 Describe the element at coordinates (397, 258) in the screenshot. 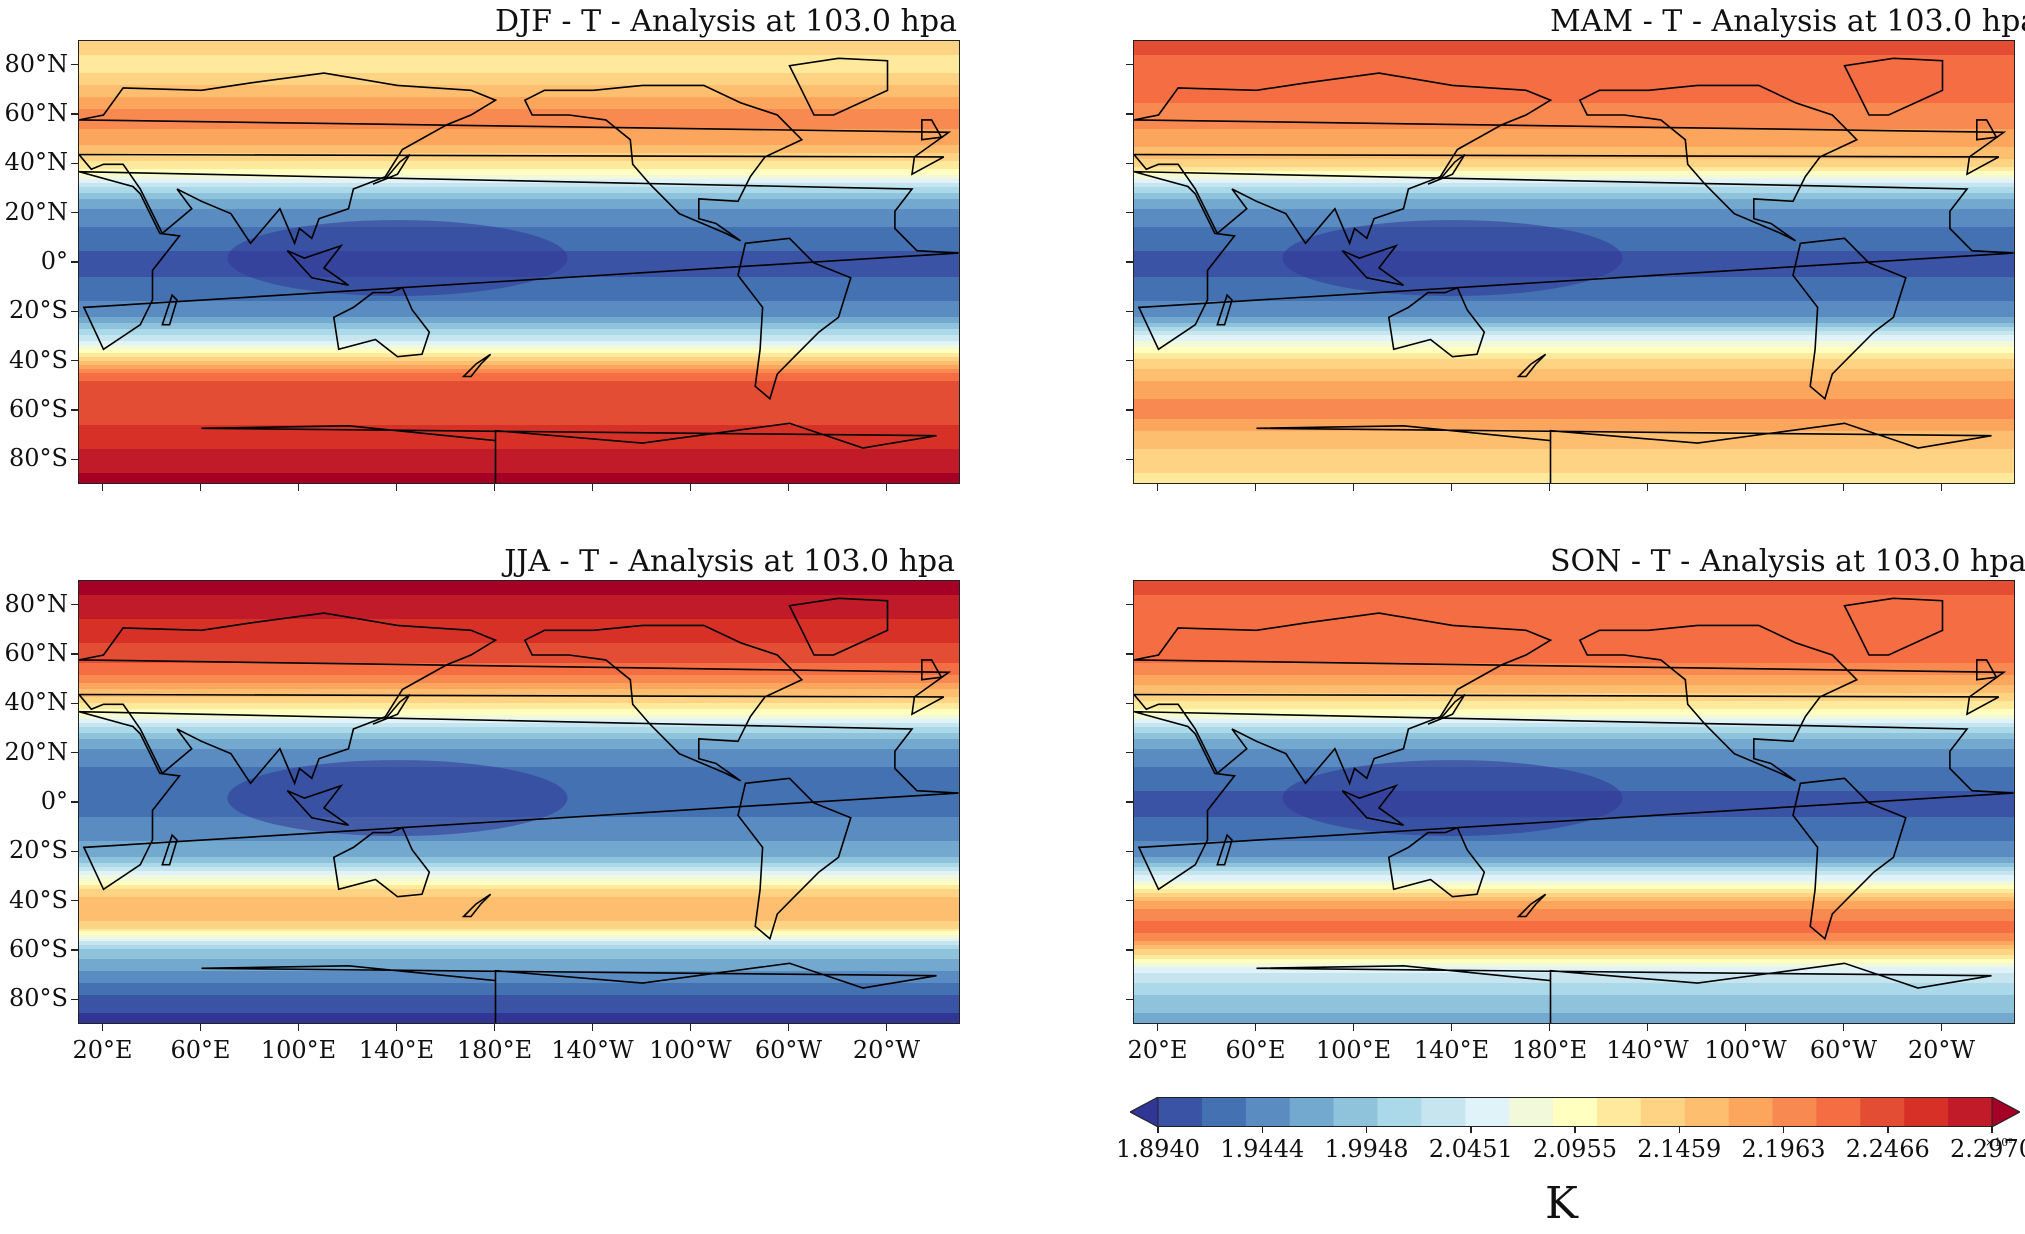

I see `cold-tropopause-region` at that location.